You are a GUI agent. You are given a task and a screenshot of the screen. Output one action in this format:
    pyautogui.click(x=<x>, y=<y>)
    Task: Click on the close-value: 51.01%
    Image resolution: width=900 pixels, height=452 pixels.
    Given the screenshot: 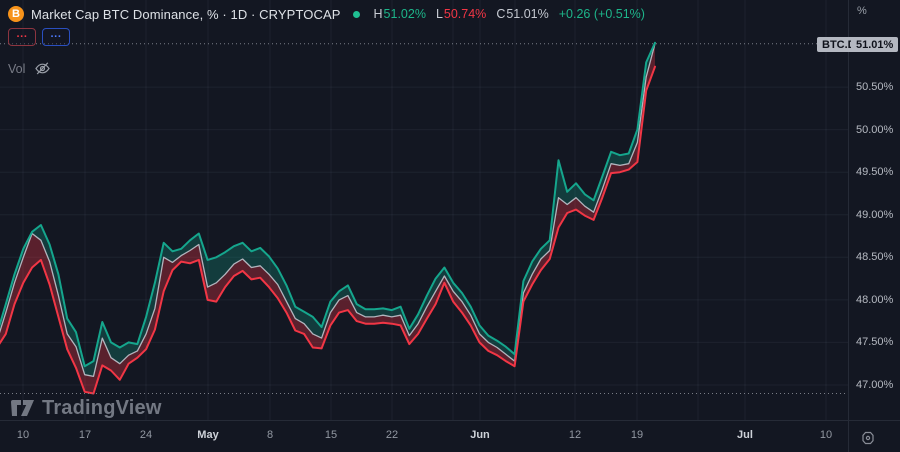 What is the action you would take?
    pyautogui.click(x=527, y=14)
    